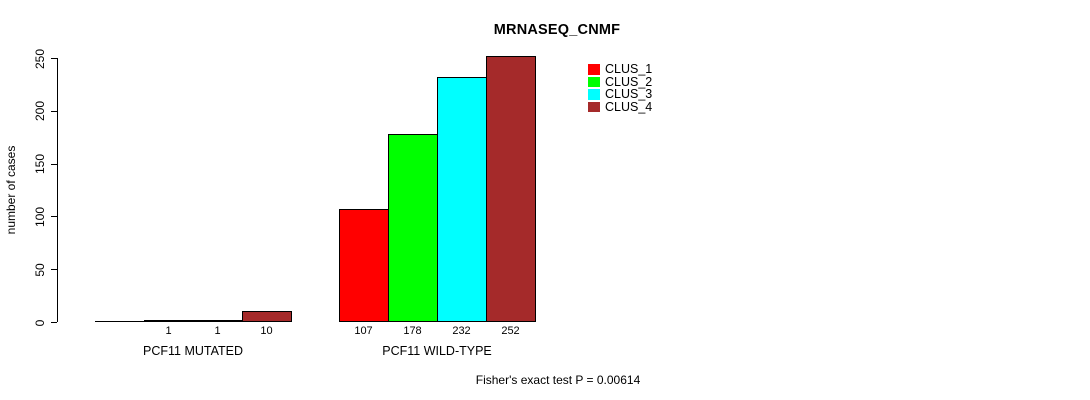 This screenshot has height=400, width=1090. I want to click on legend: CLUS_1 CLUS_2 CLUS_3 CLUS_4, so click(620, 88).